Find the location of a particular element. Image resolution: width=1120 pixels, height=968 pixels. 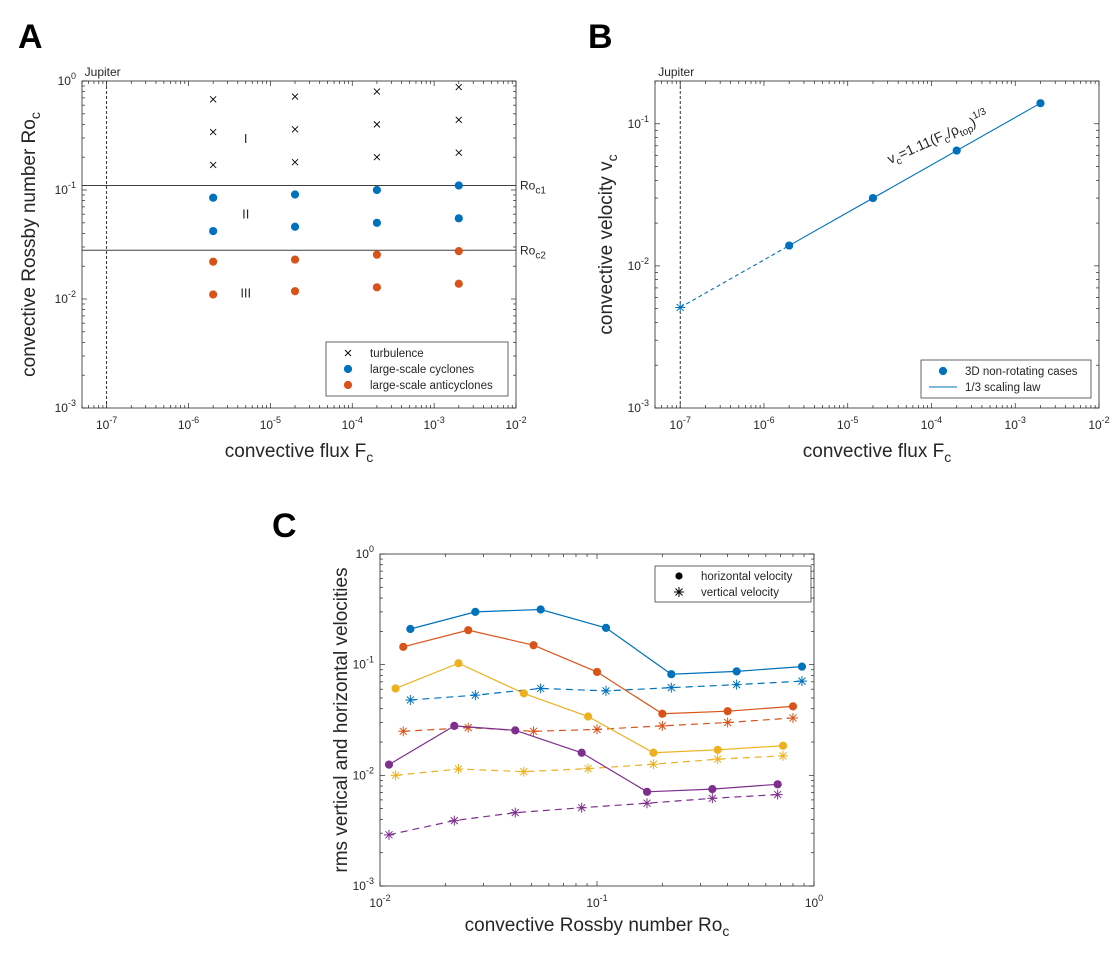

panel-b-y-tick-label: 10⁻² is located at coordinates (638, 264).